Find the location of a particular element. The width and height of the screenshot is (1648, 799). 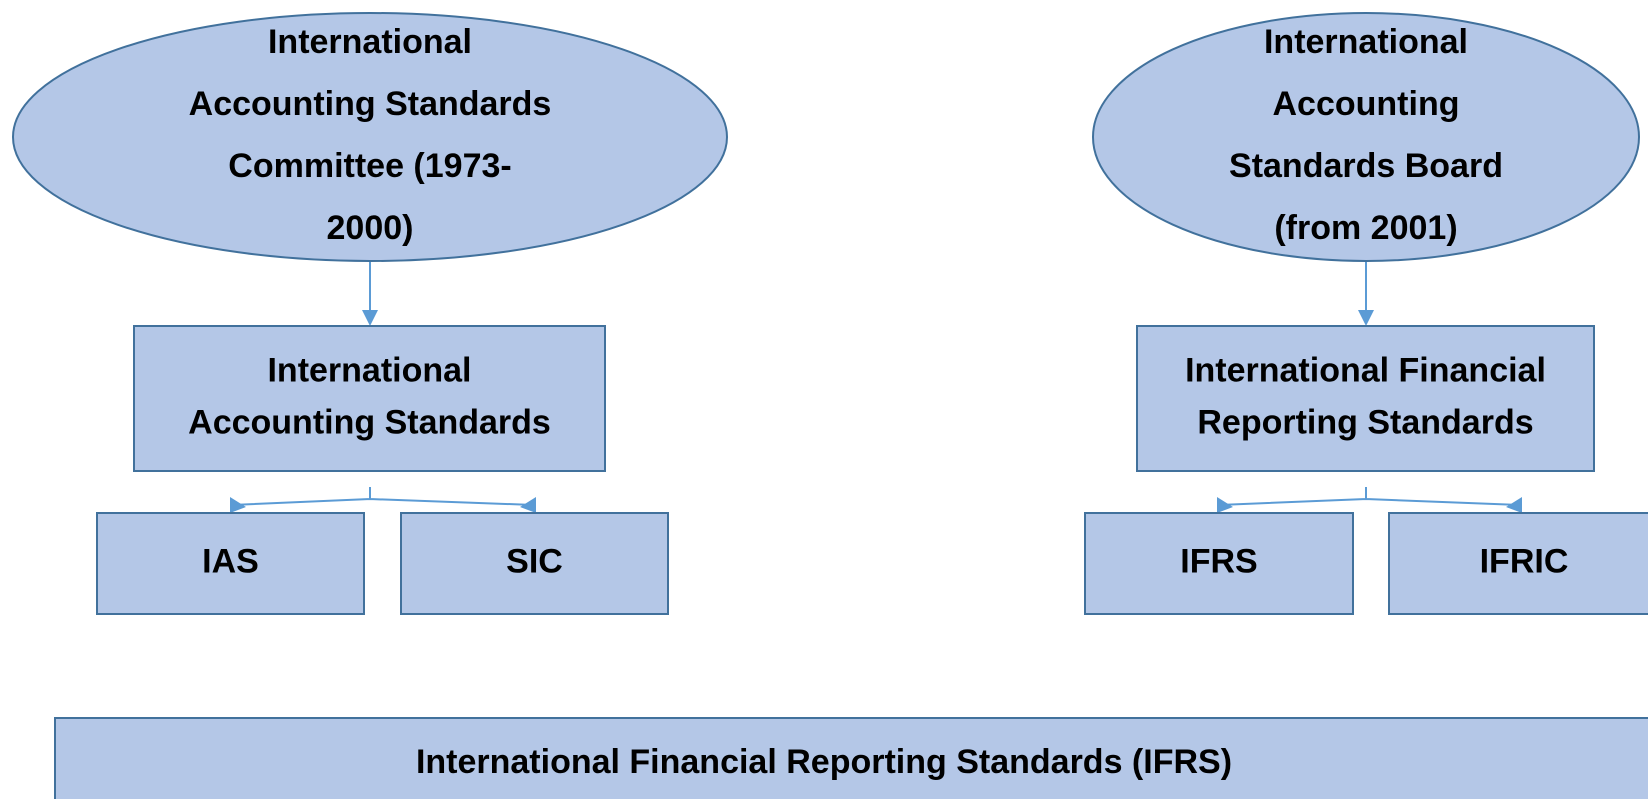

node: IAS is located at coordinates (230, 563).